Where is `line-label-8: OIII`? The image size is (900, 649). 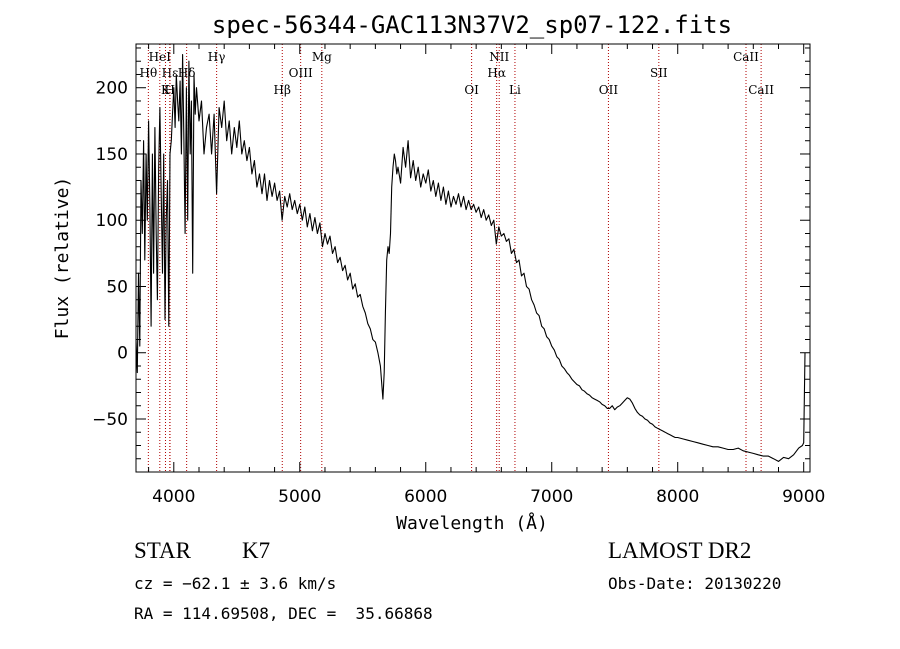 line-label-8: OIII is located at coordinates (301, 73).